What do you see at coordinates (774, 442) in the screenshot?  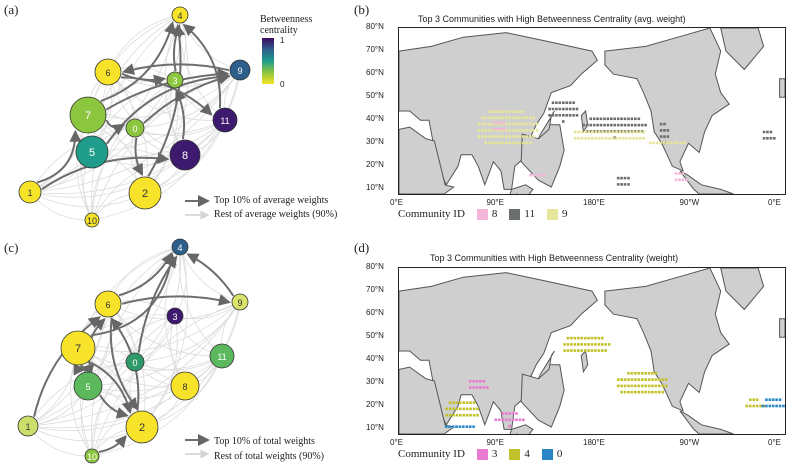 I see `x-tick-label: 0°E` at bounding box center [774, 442].